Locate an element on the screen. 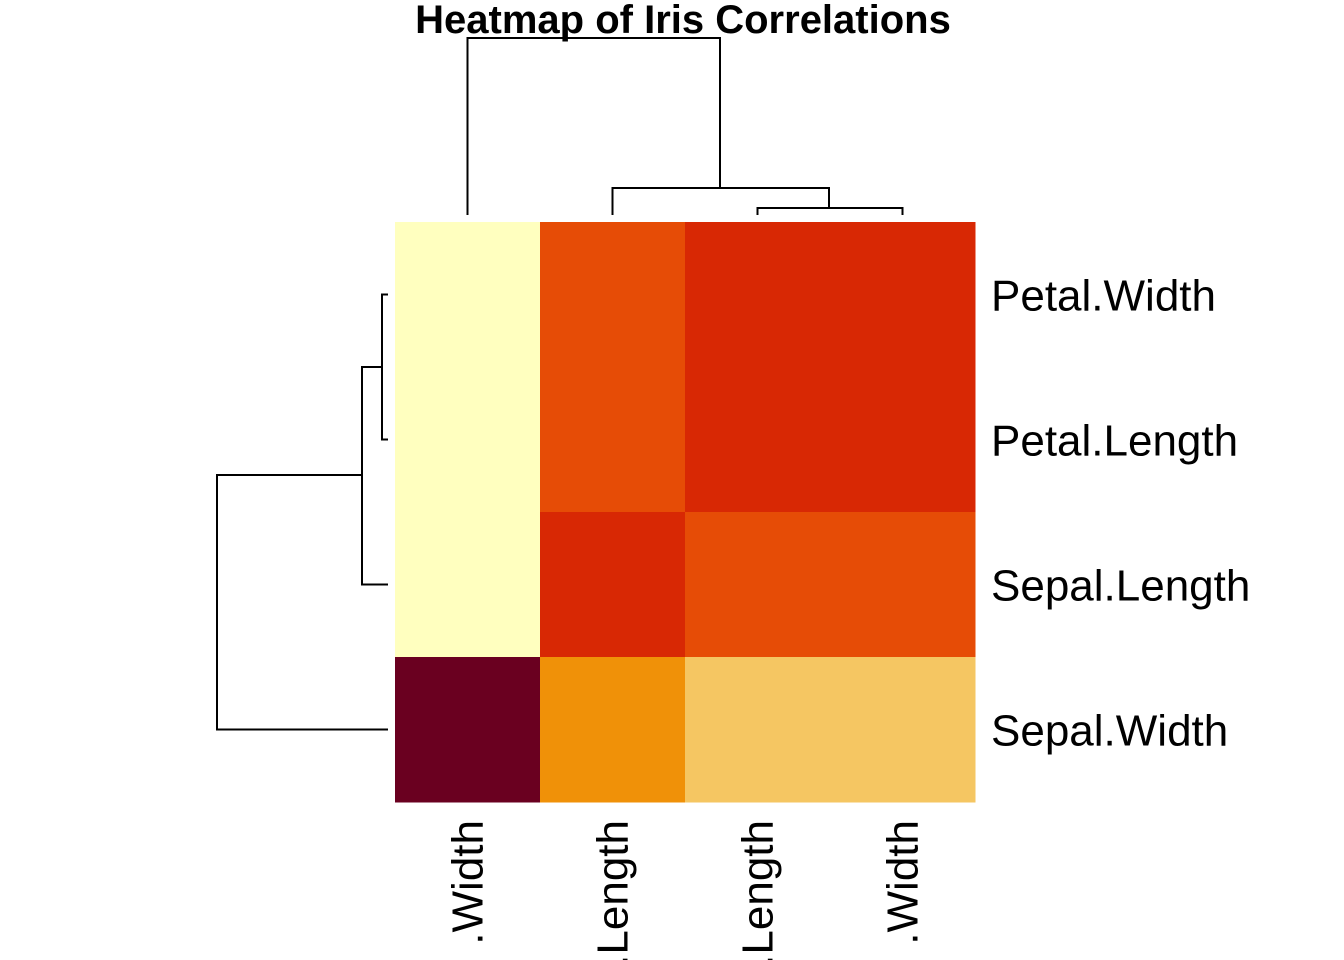 The height and width of the screenshot is (960, 1344). chart-title: Heatmap of Iris Correlations is located at coordinates (683, 21).